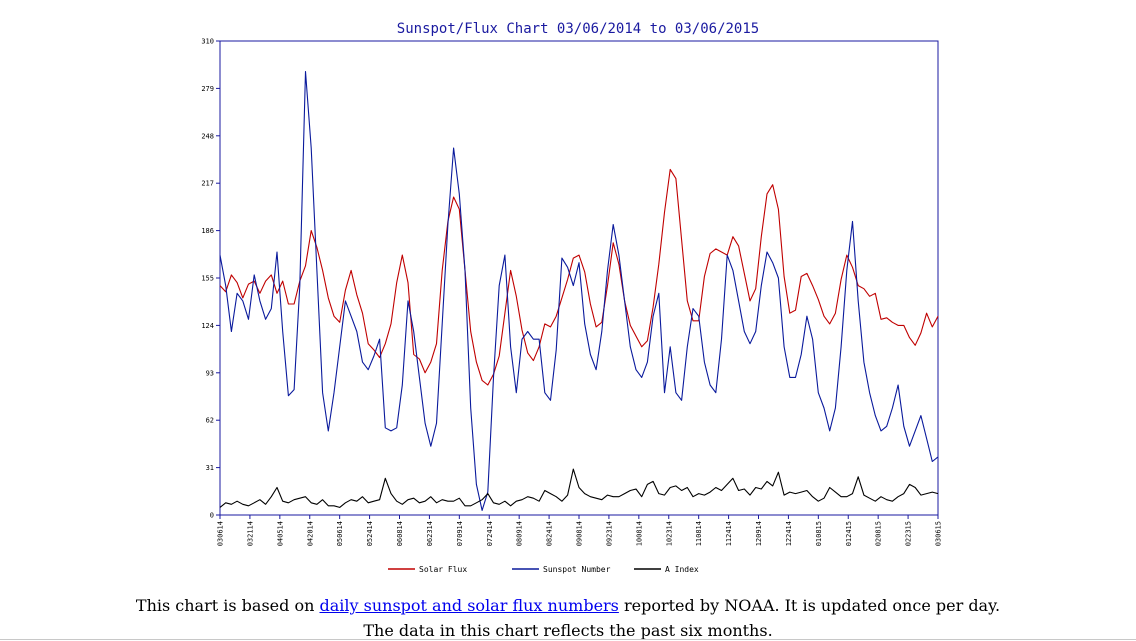 The height and width of the screenshot is (641, 1136). What do you see at coordinates (609, 533) in the screenshot?
I see `x-tick-label: 092314` at bounding box center [609, 533].